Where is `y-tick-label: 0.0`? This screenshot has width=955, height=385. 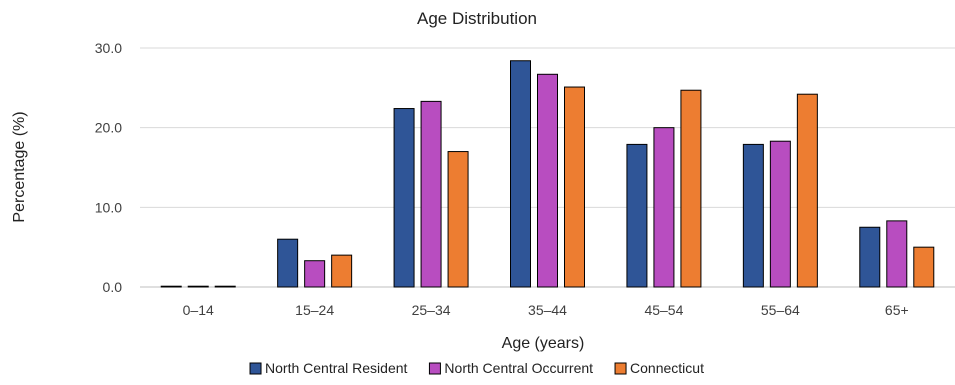 y-tick-label: 0.0 is located at coordinates (113, 287).